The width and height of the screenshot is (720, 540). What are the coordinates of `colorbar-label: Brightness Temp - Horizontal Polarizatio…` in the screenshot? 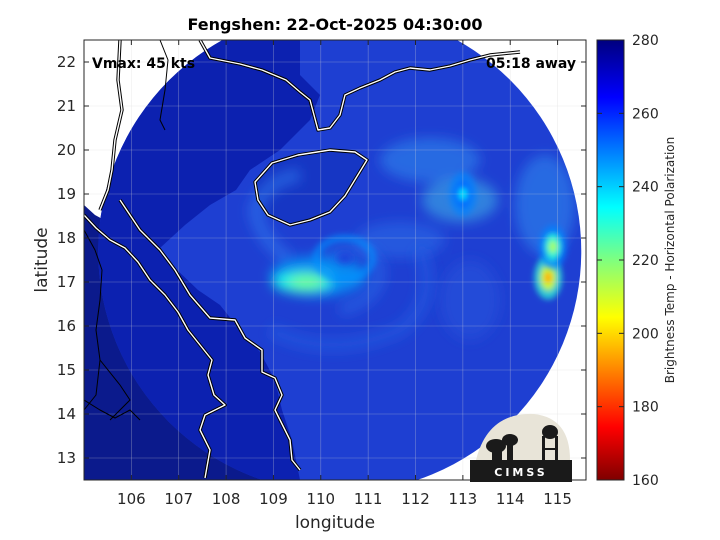 It's located at (670, 260).